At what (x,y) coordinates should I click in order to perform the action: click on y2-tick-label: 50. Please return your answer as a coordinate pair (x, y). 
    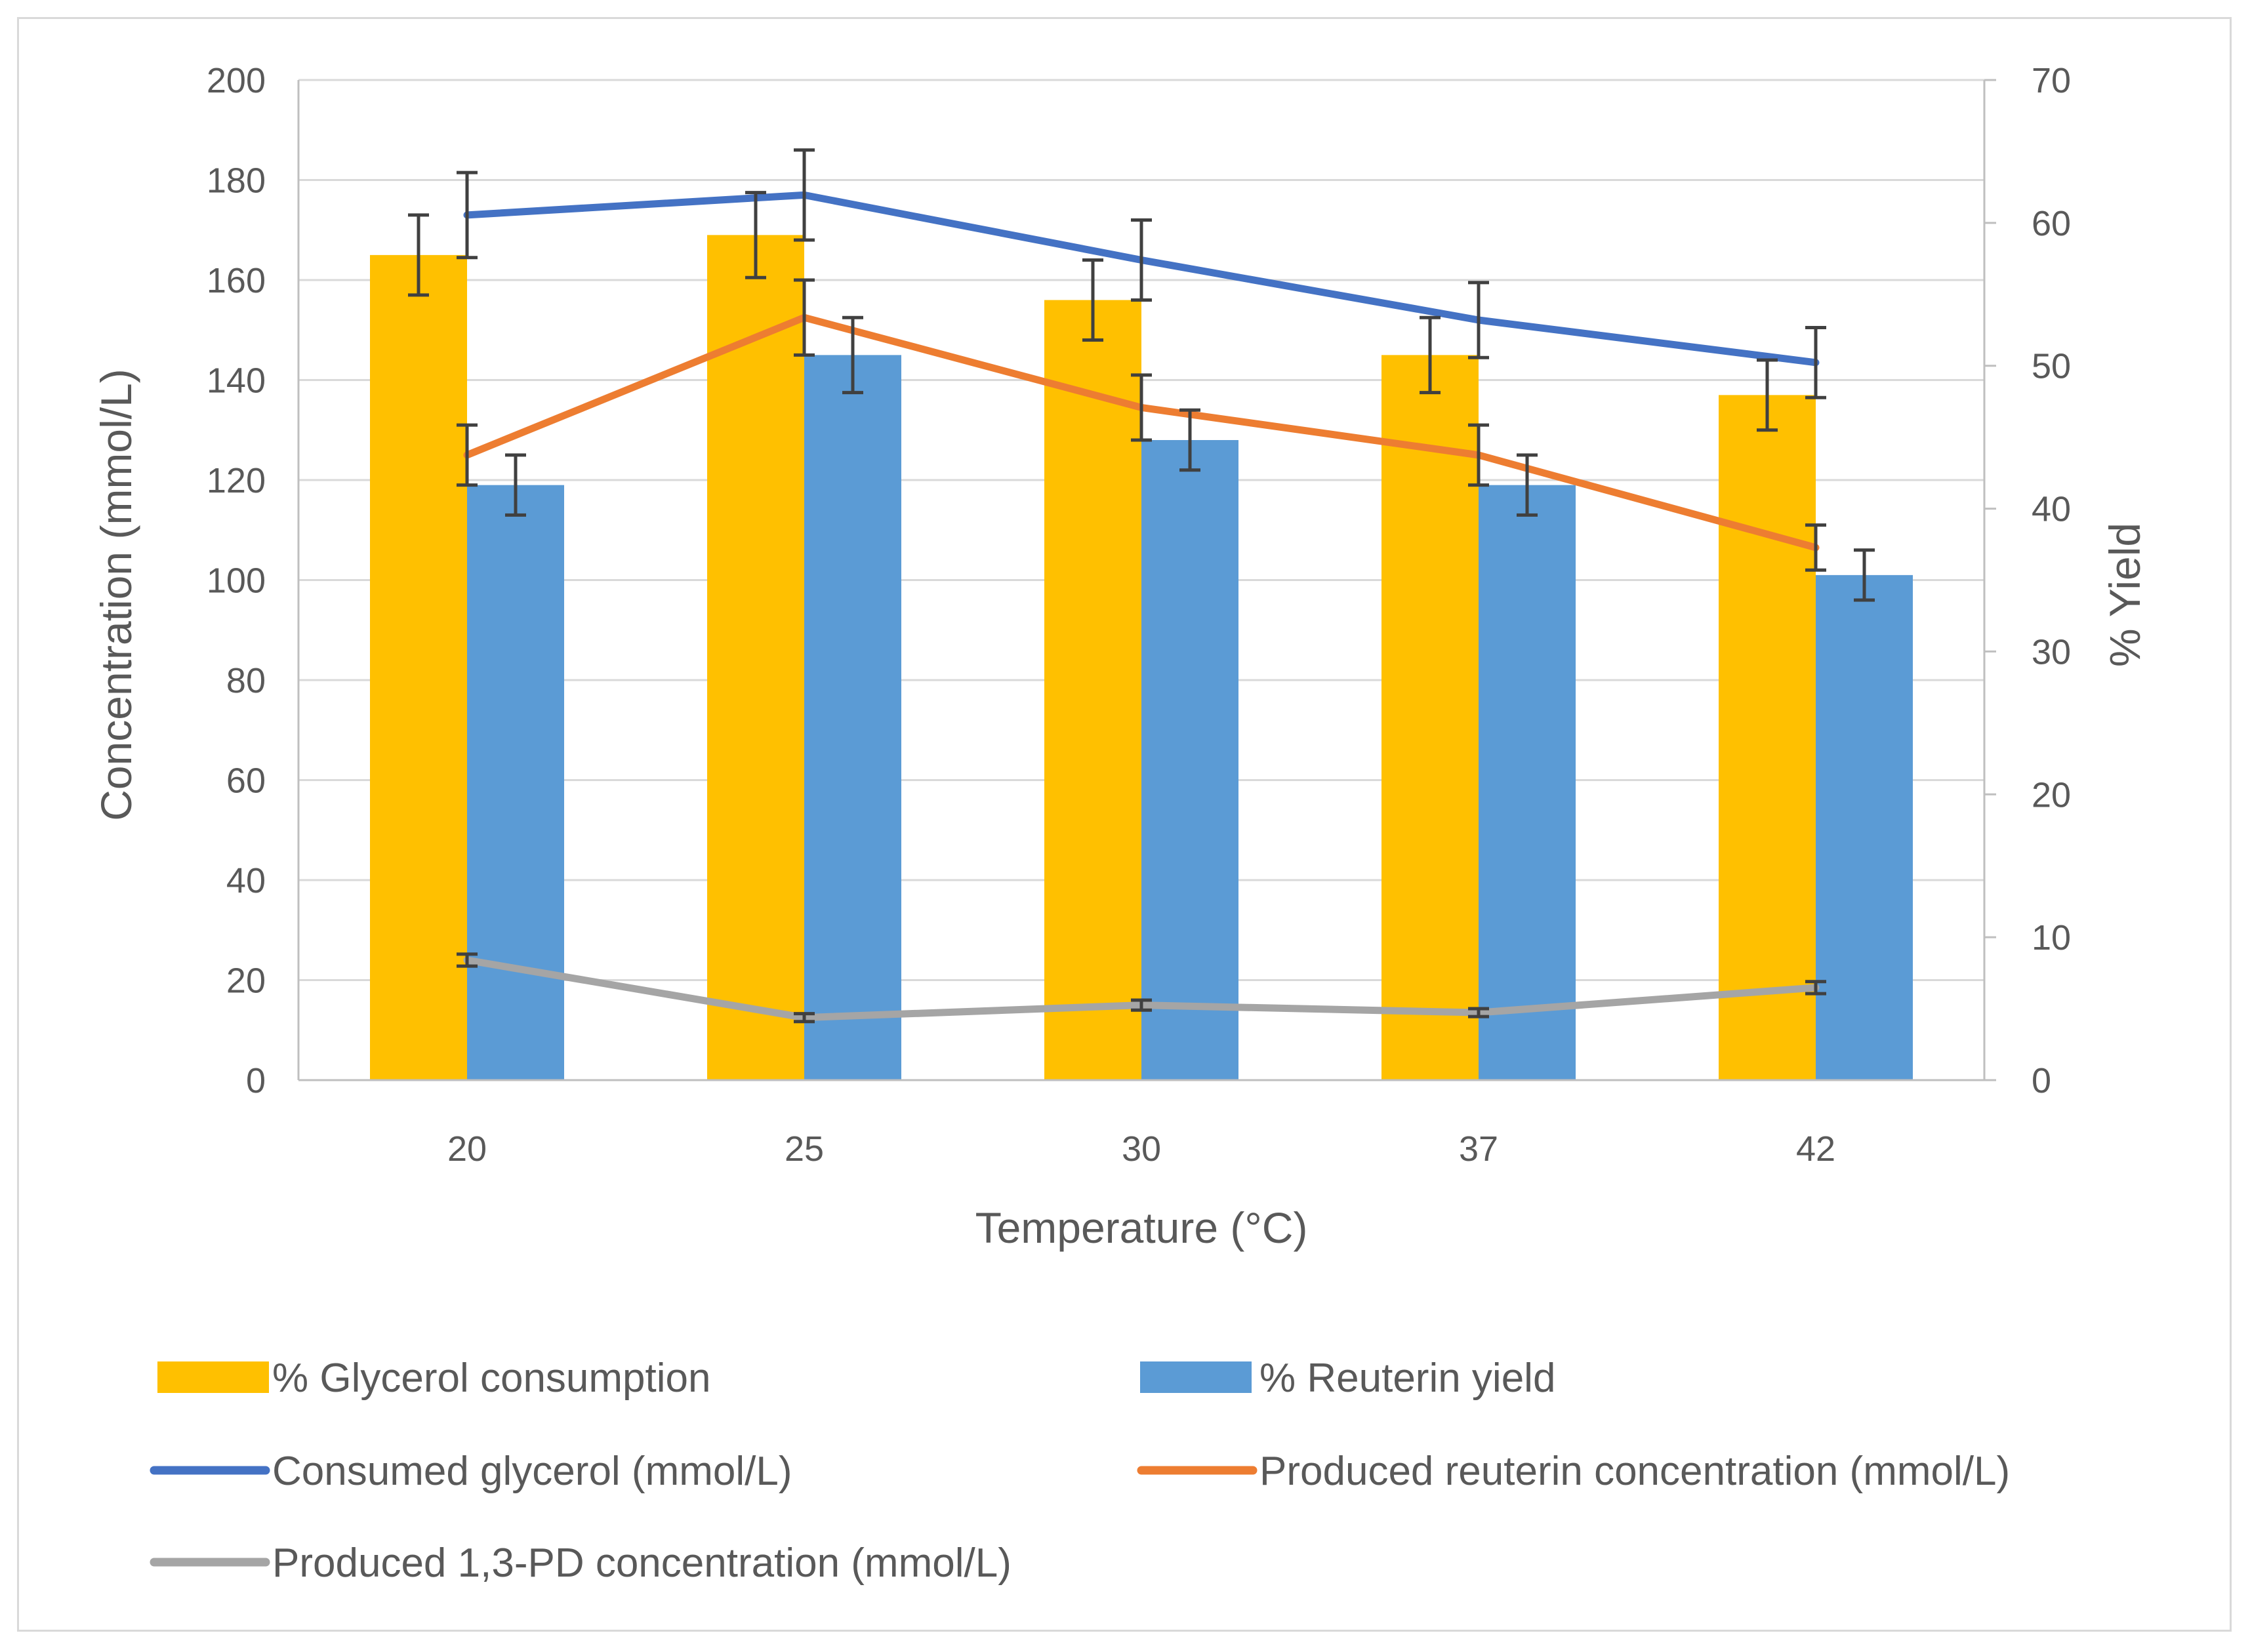
    Looking at the image, I should click on (2051, 367).